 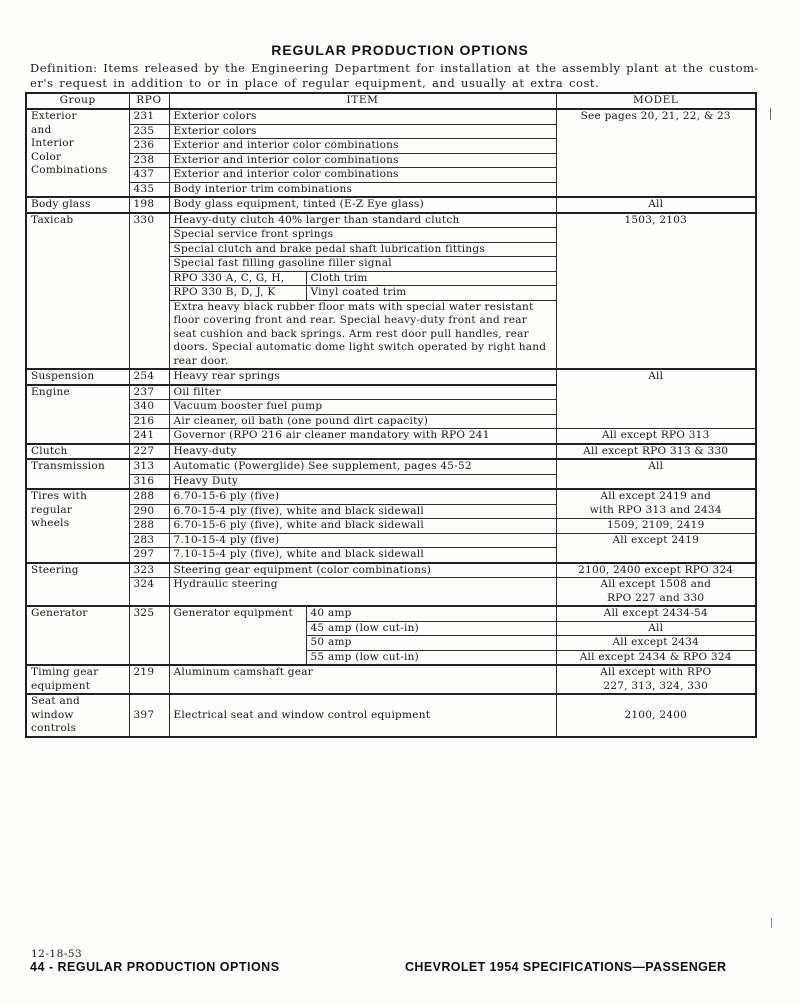 I want to click on rpo-cell: 340, so click(x=149, y=407).